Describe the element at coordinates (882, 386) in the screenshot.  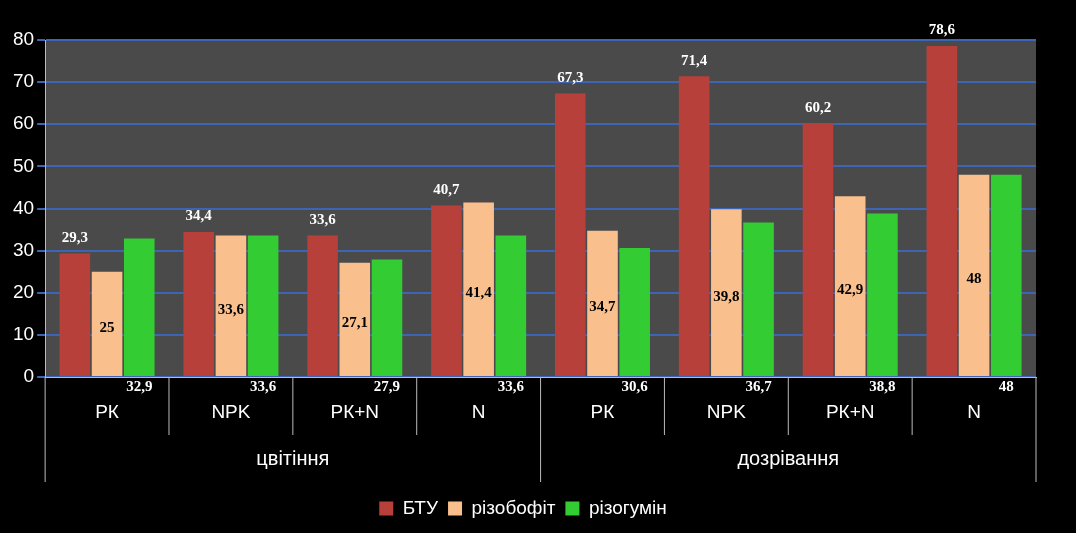
I see `data-label: 38,8` at that location.